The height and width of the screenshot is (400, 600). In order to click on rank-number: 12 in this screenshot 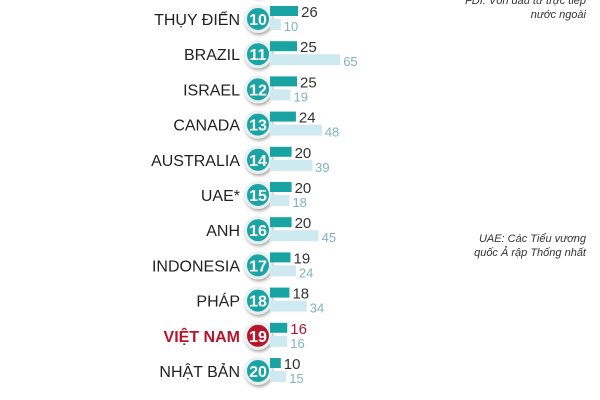, I will do `click(258, 90)`.